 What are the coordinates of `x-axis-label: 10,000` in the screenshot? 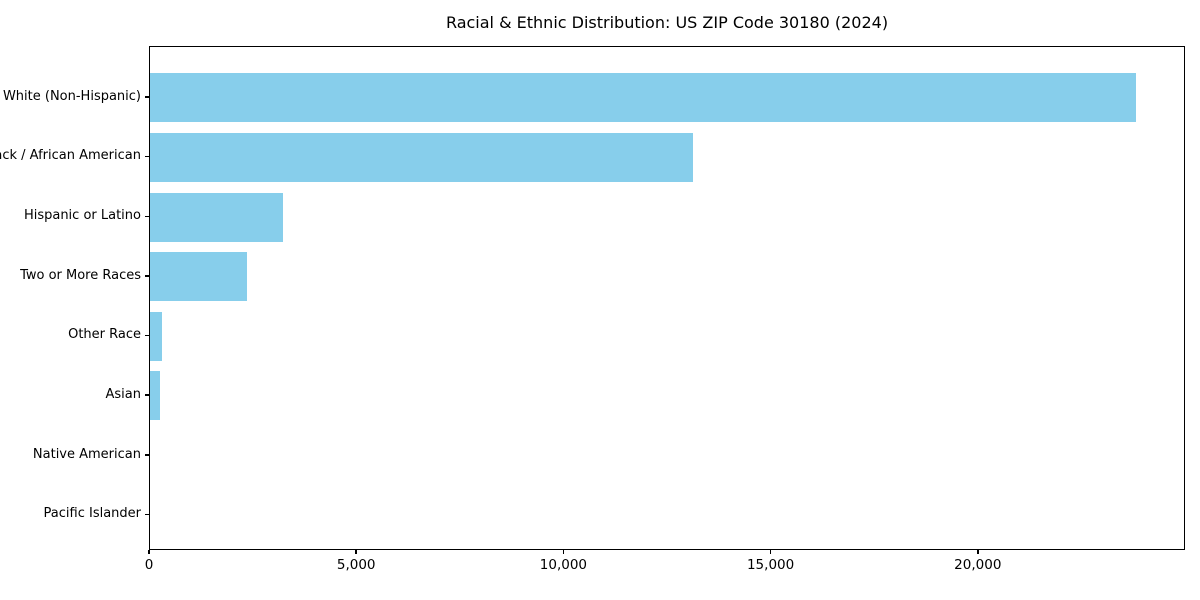 It's located at (563, 565).